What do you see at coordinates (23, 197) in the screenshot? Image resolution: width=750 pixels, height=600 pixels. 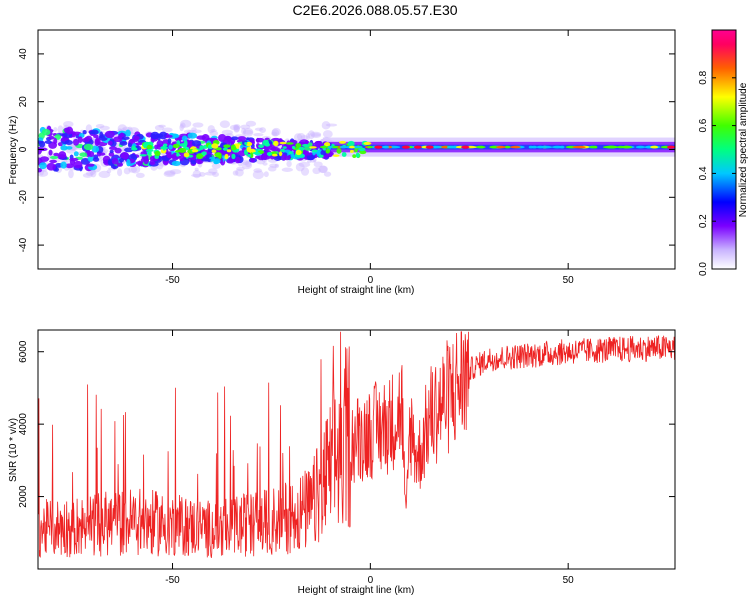 I see `y-tick-label: -20` at bounding box center [23, 197].